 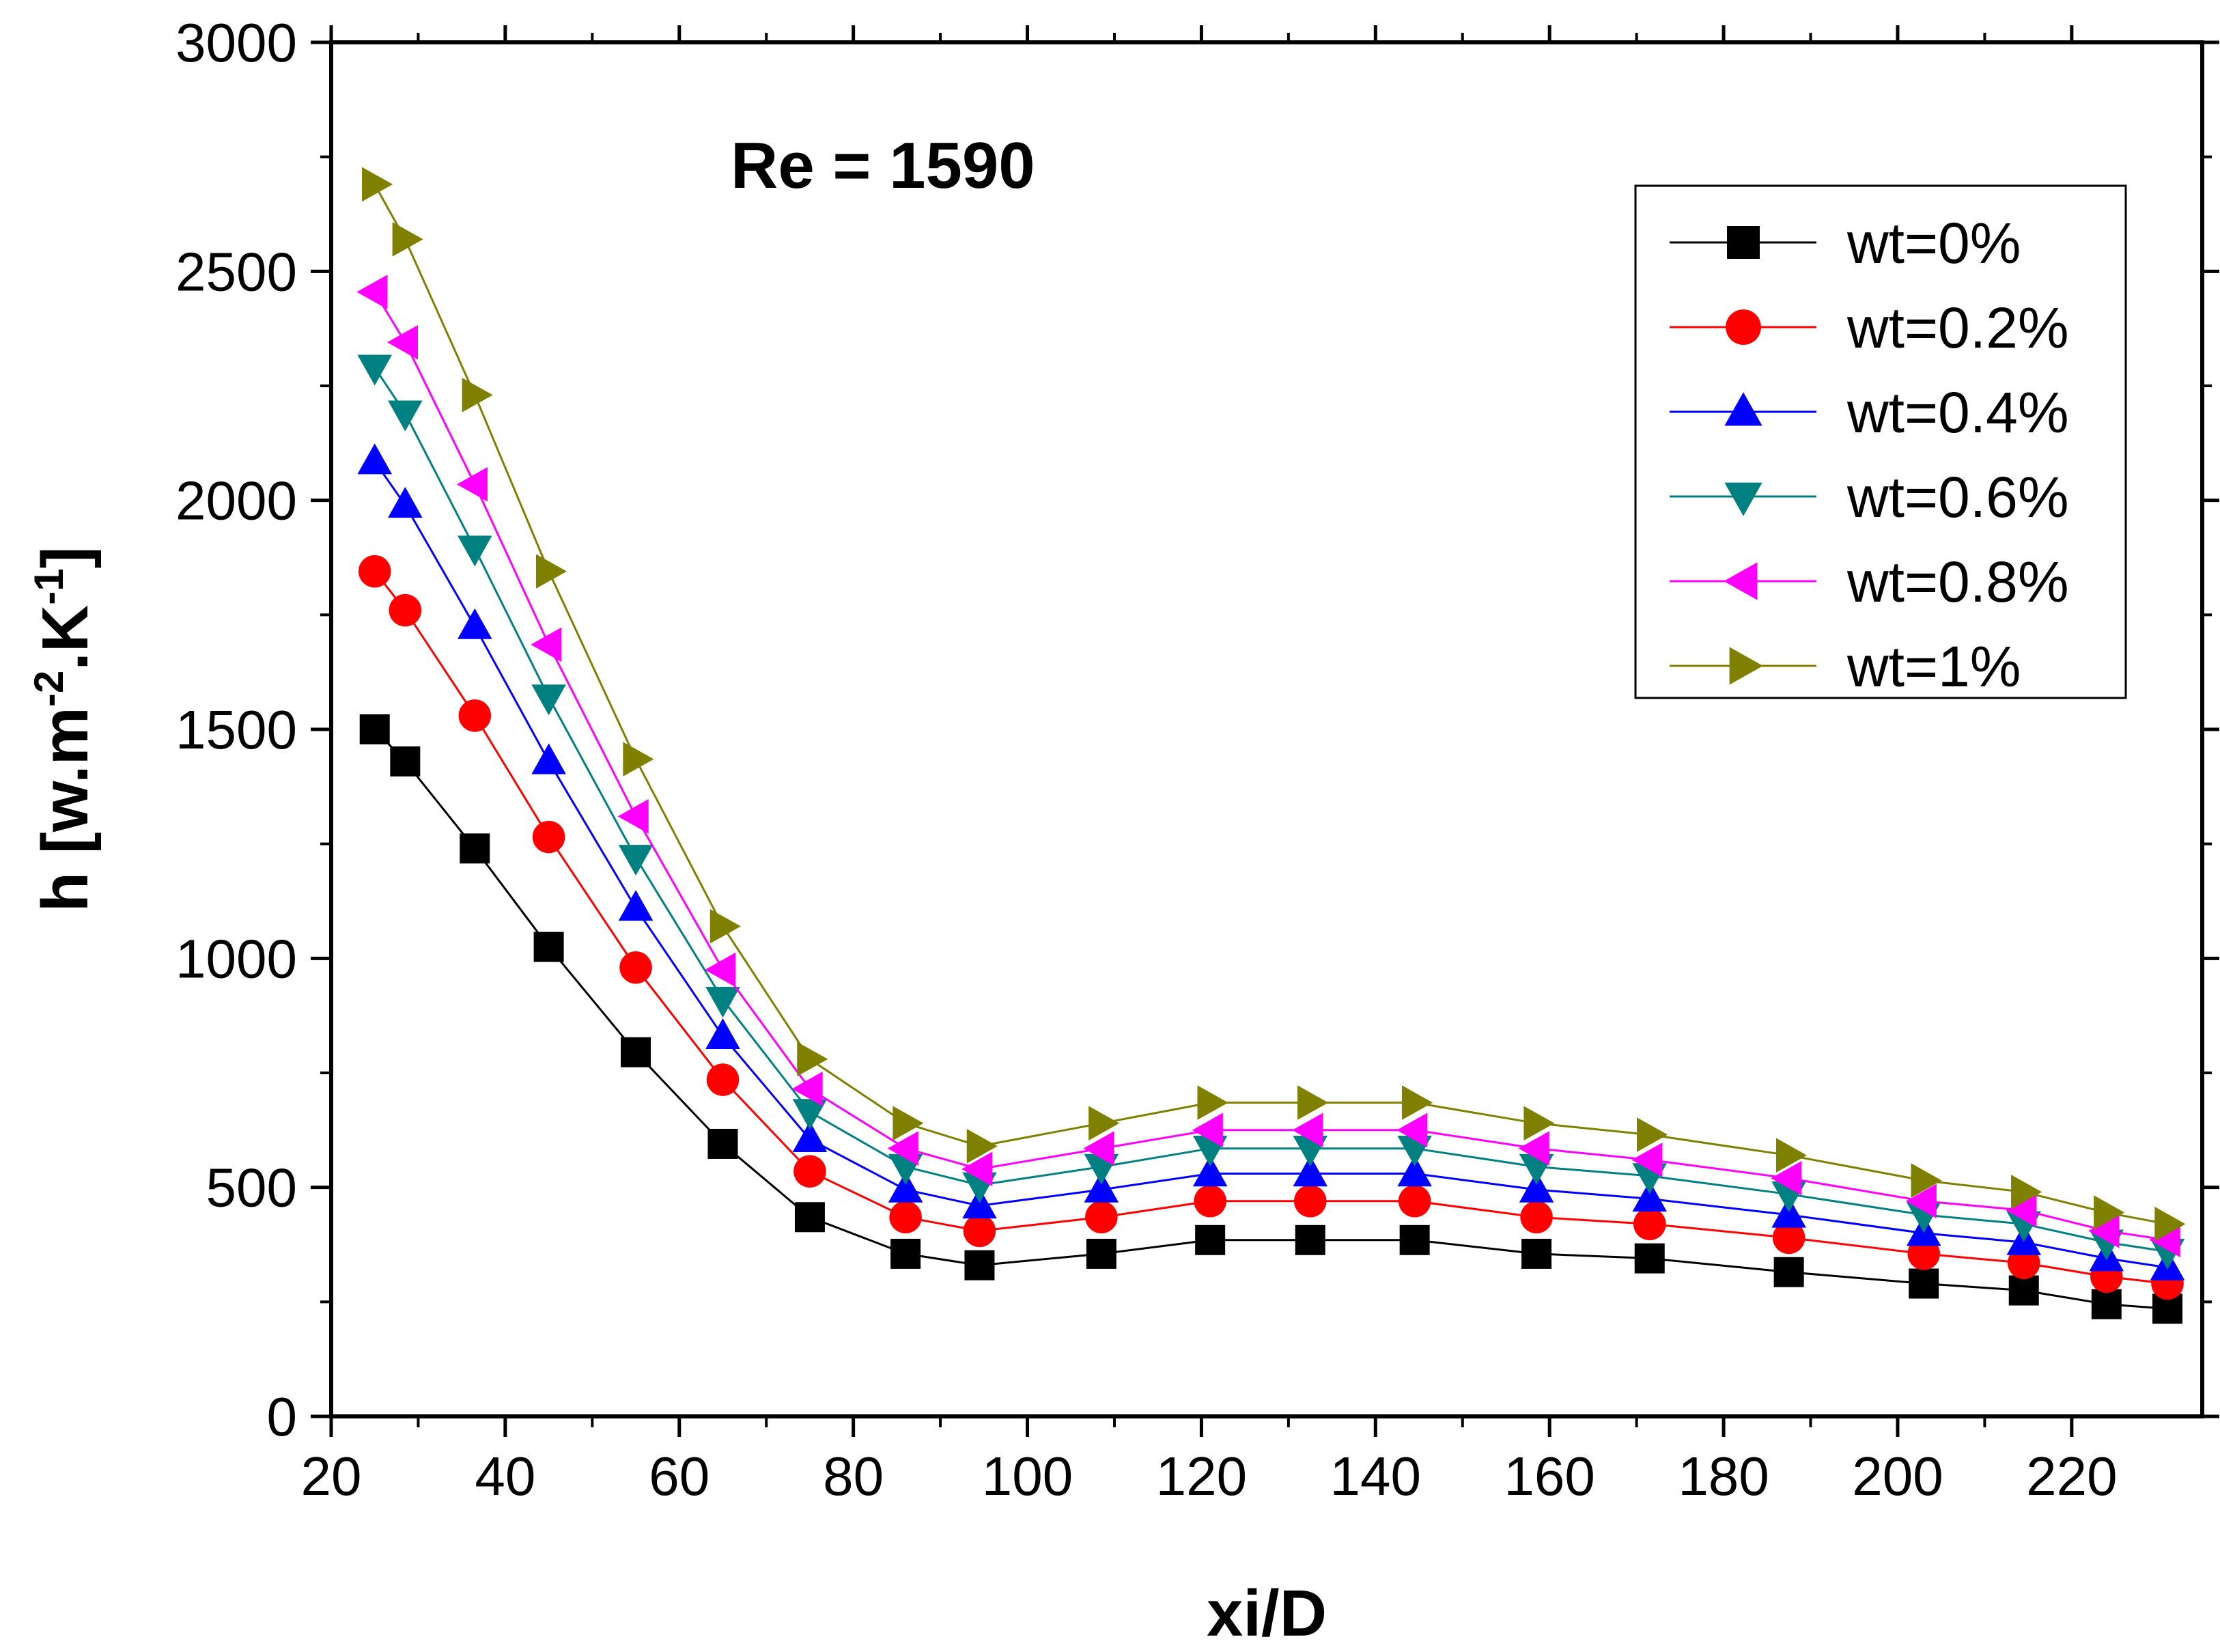 I want to click on x-tick-label: 200, so click(x=1897, y=1476).